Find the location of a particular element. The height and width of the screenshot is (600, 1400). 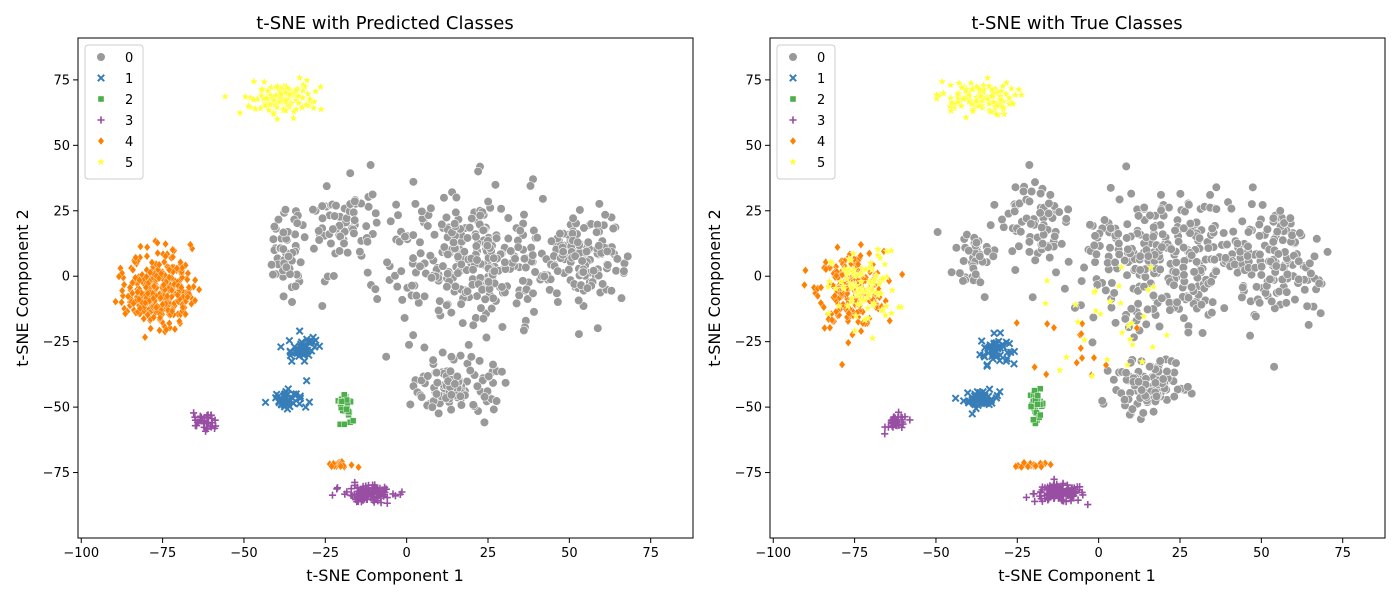

y-axis-ticks: −75 −50 −25 0 25 50 75 is located at coordinates (60, 277).